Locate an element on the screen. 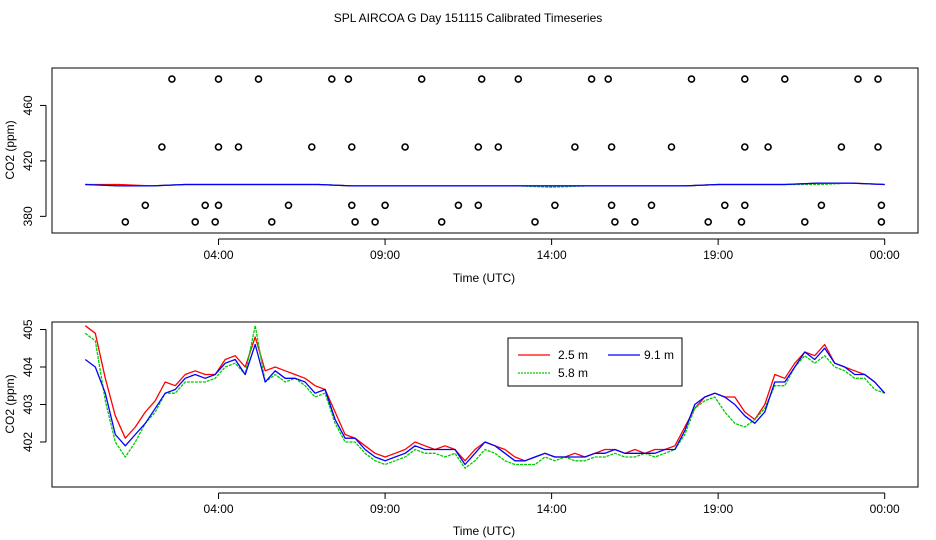  top-y-axis-label: CO2 (ppm) is located at coordinates (10, 149).